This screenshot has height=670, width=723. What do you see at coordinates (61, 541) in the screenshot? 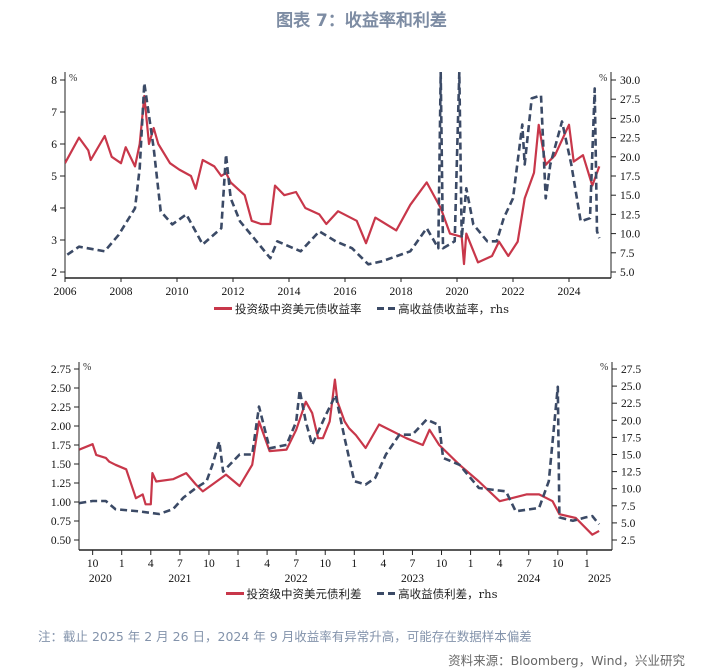
I see `left-tick-label: 0.50` at bounding box center [61, 541].